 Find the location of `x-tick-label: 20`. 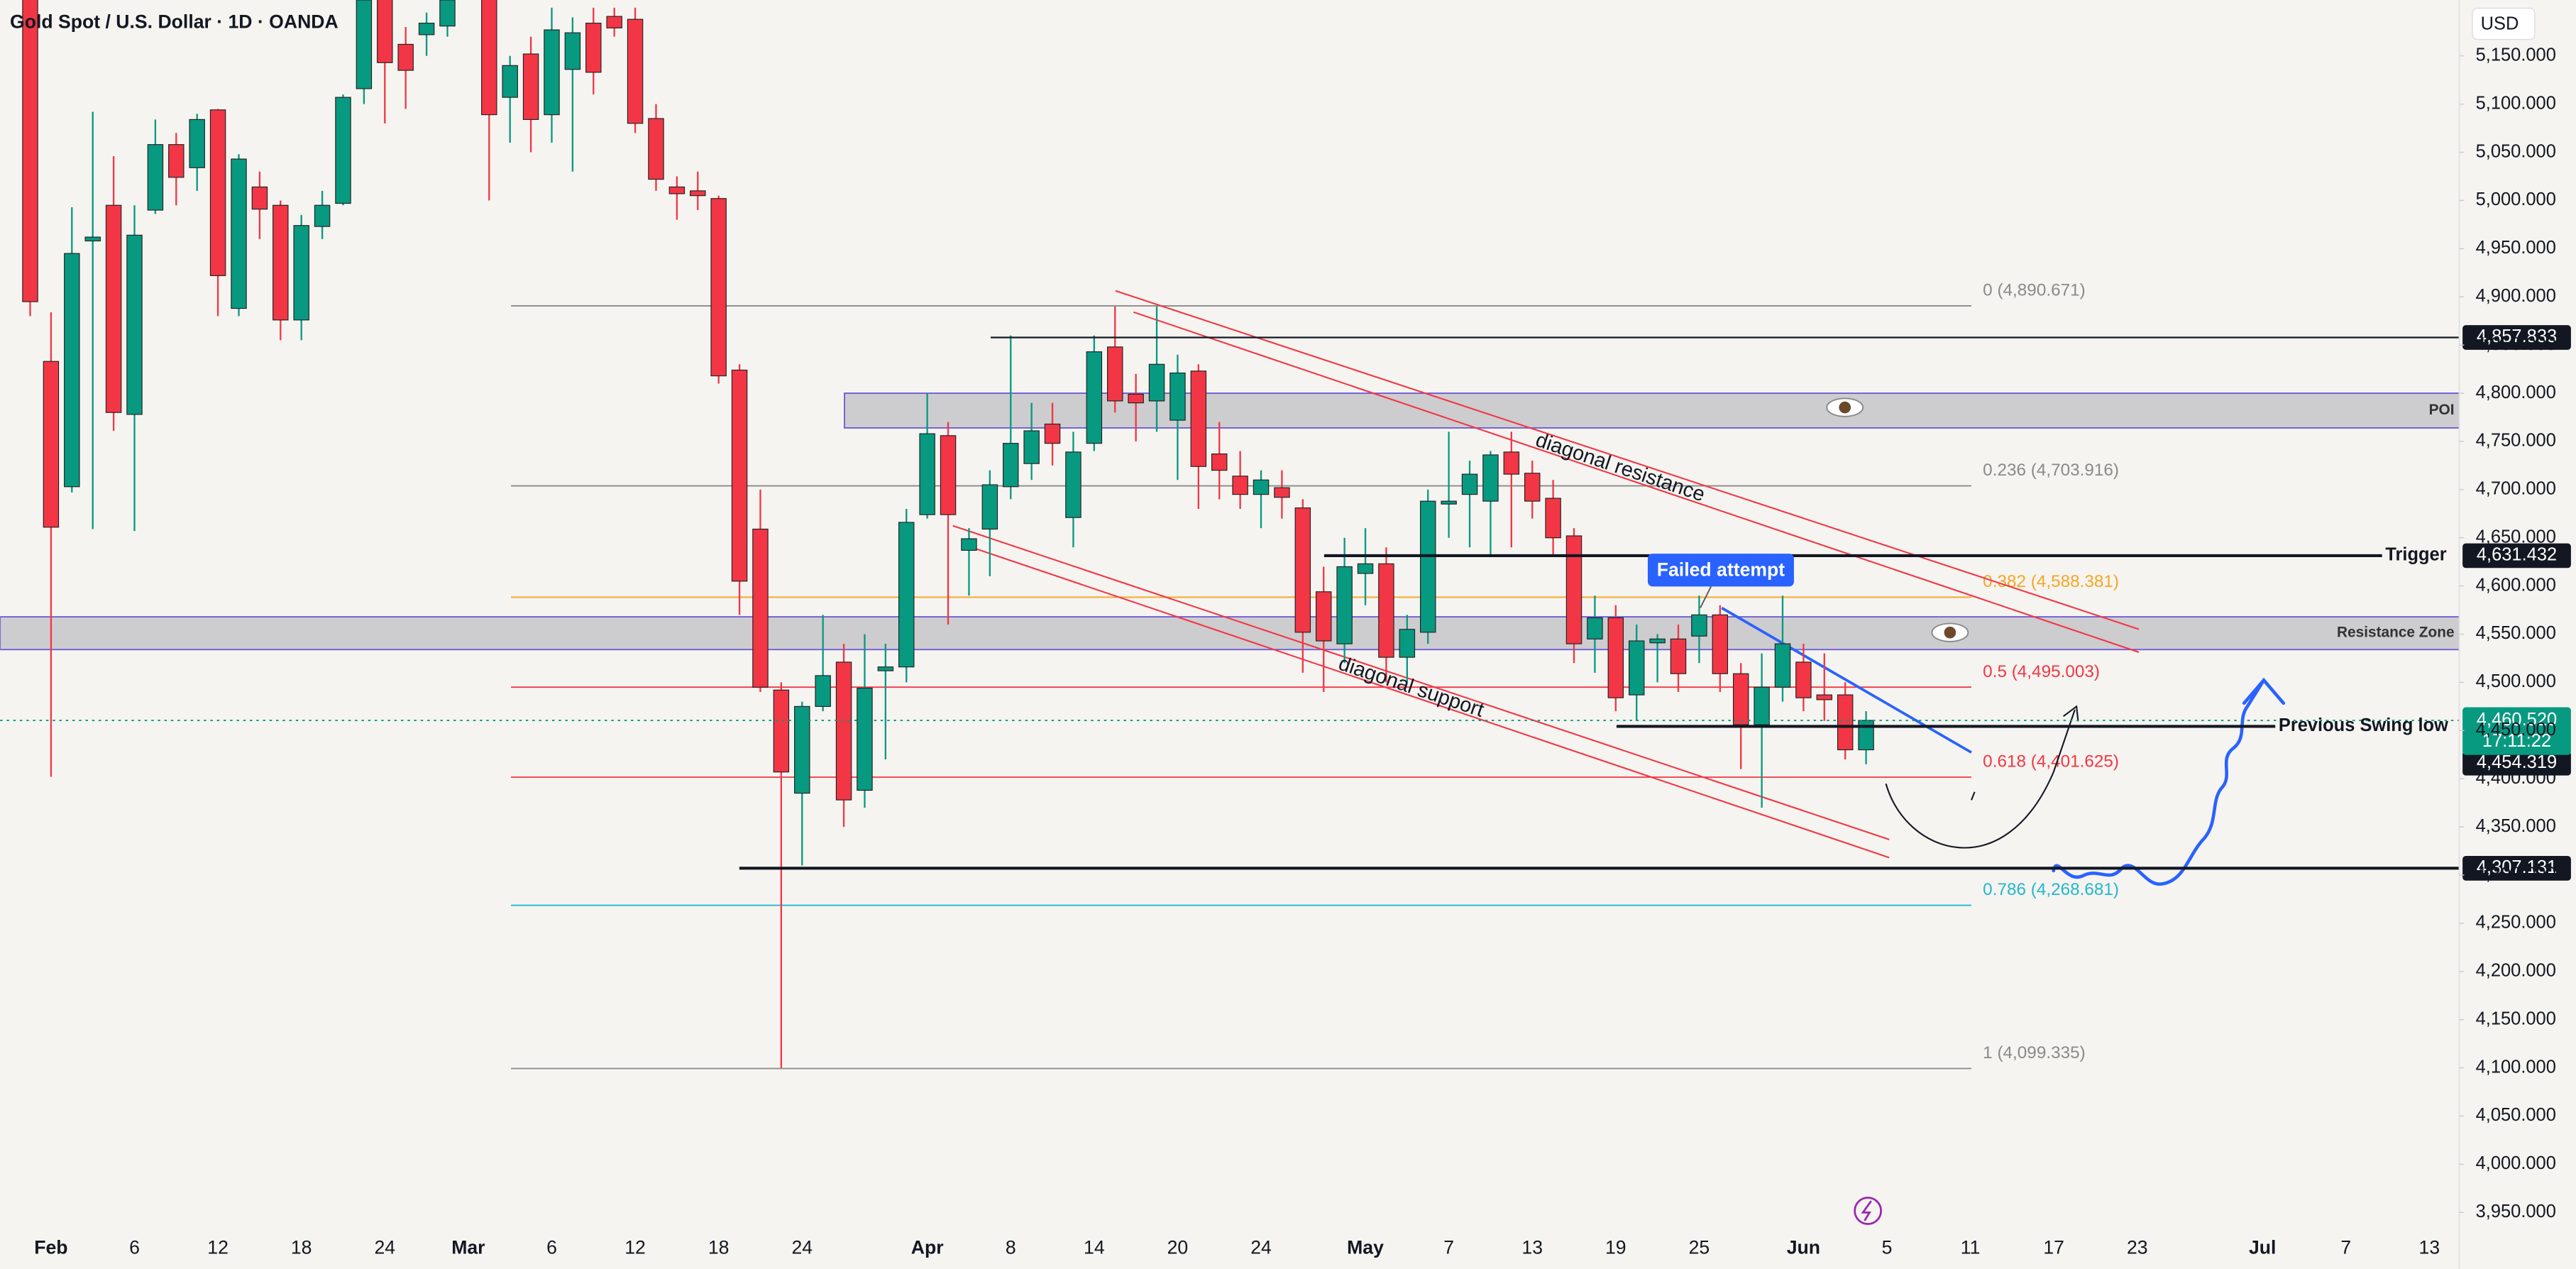

x-tick-label: 20 is located at coordinates (1178, 1247).